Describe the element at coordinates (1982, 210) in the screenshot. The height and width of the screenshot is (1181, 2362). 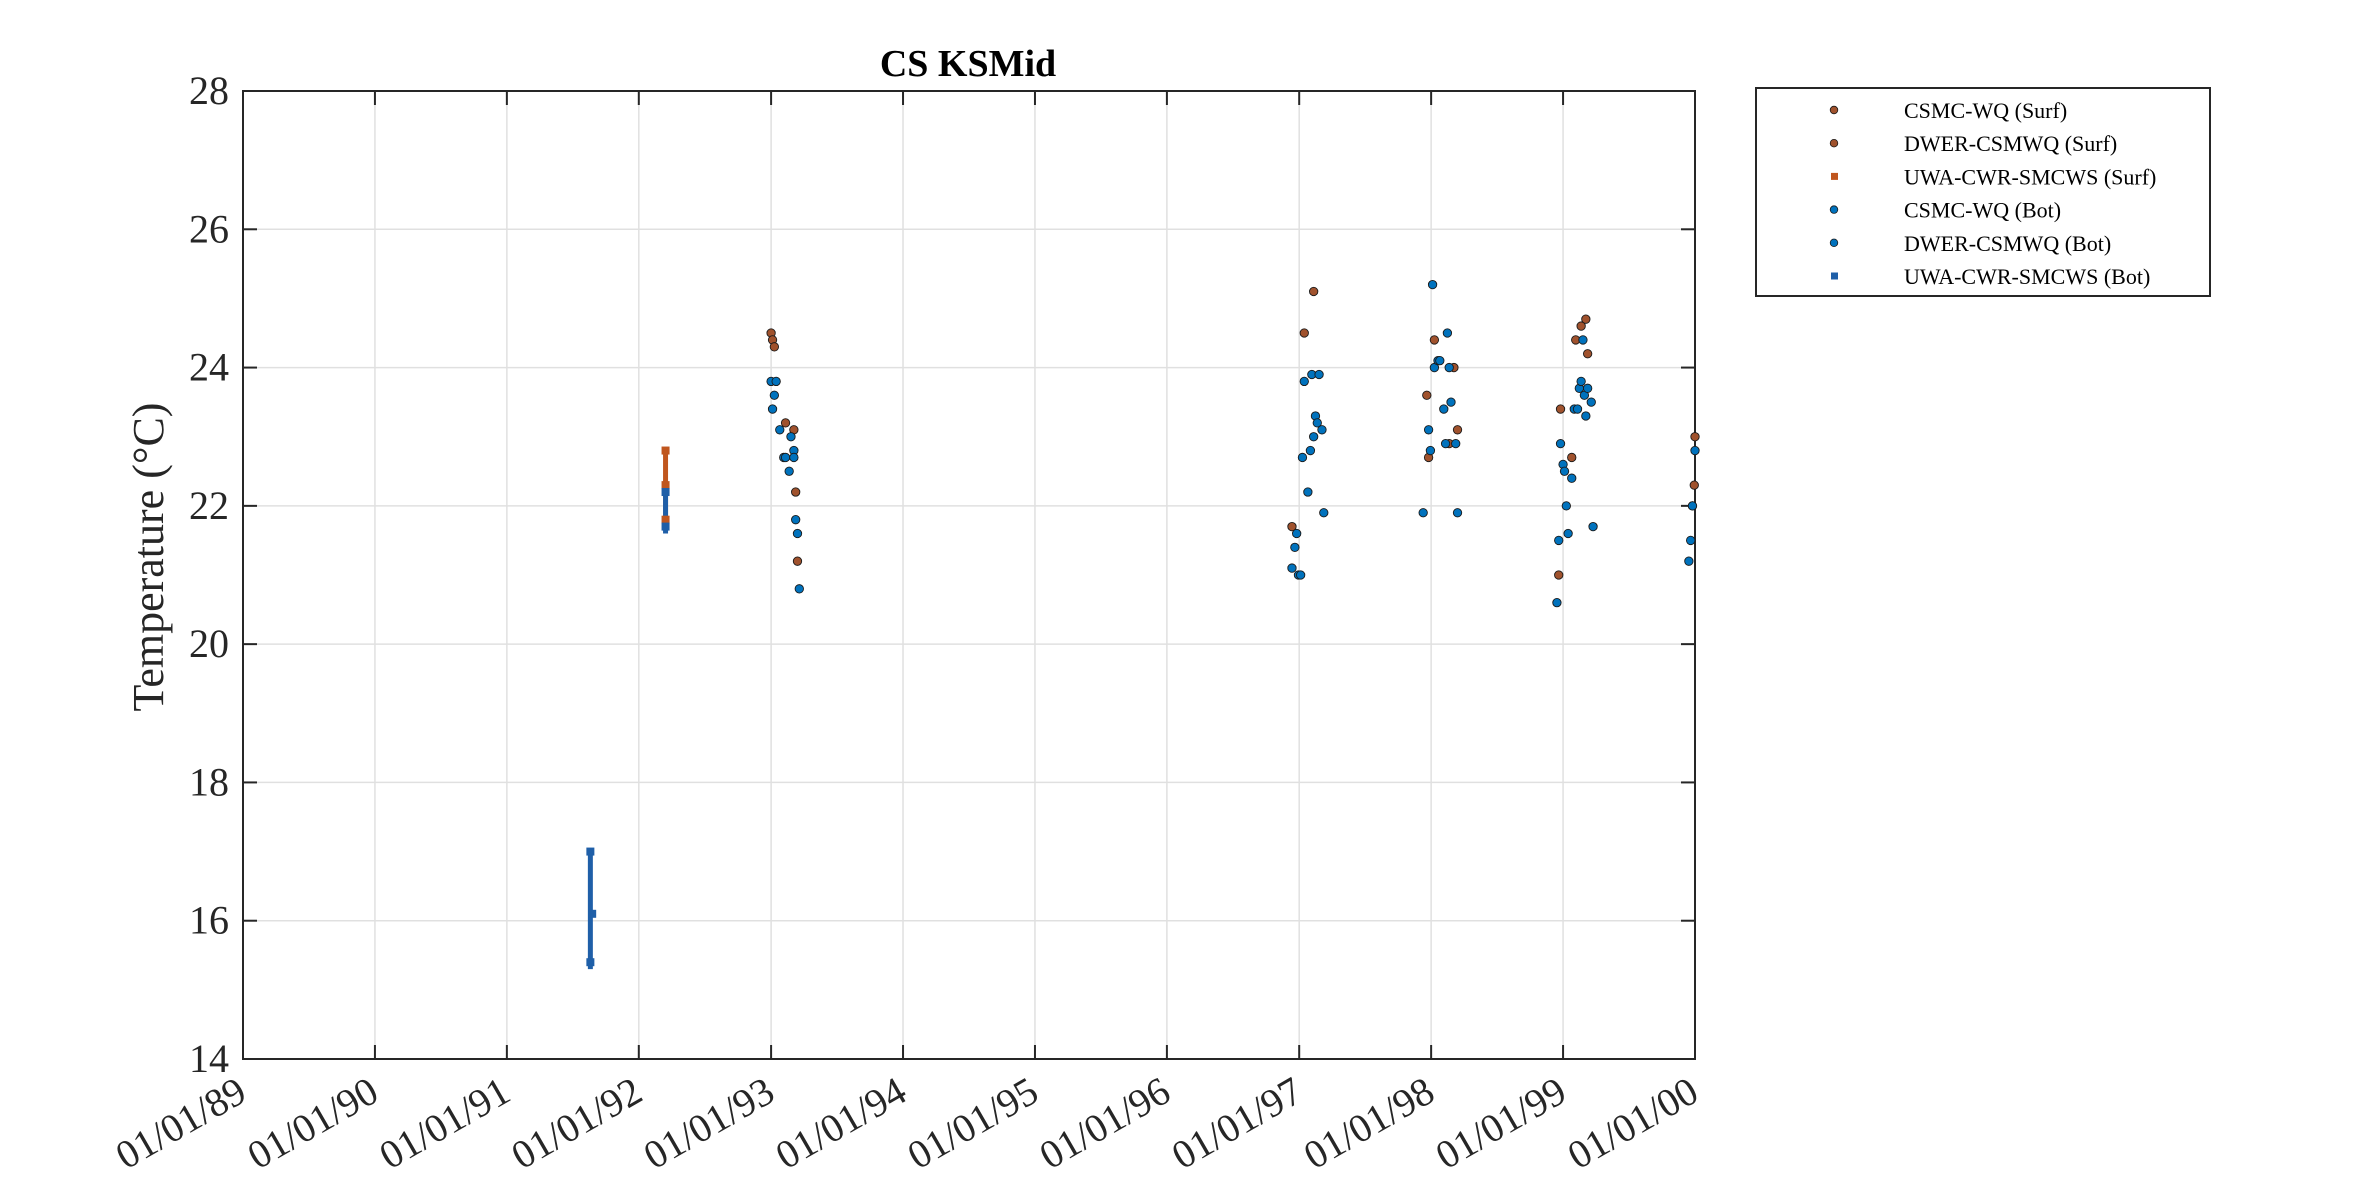
I see `legend-entry-label: CSMC-WQ (Bot)` at that location.